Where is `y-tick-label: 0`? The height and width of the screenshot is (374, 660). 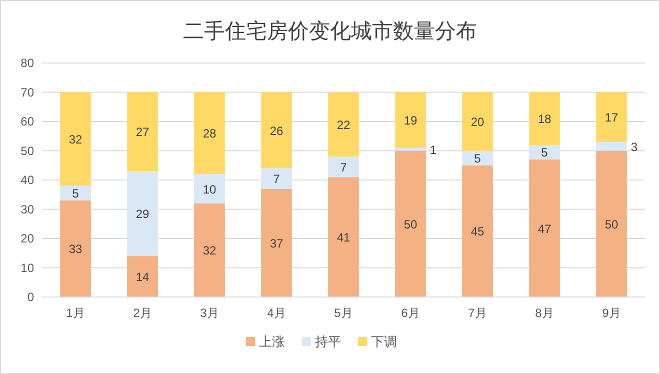
y-tick-label: 0 is located at coordinates (30, 297).